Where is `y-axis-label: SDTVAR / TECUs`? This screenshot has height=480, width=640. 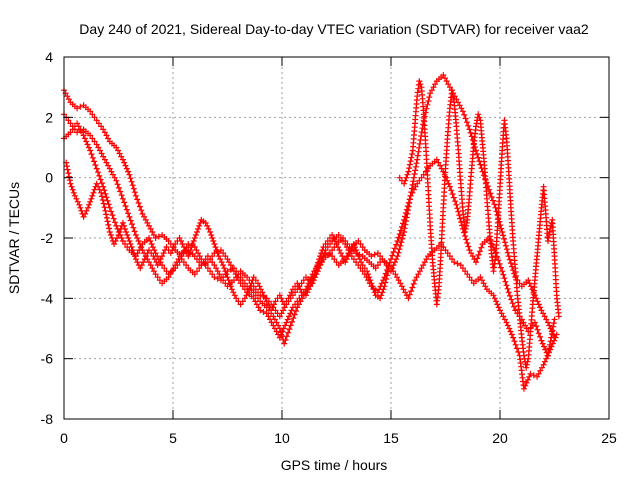 y-axis-label: SDTVAR / TECUs is located at coordinates (14, 238).